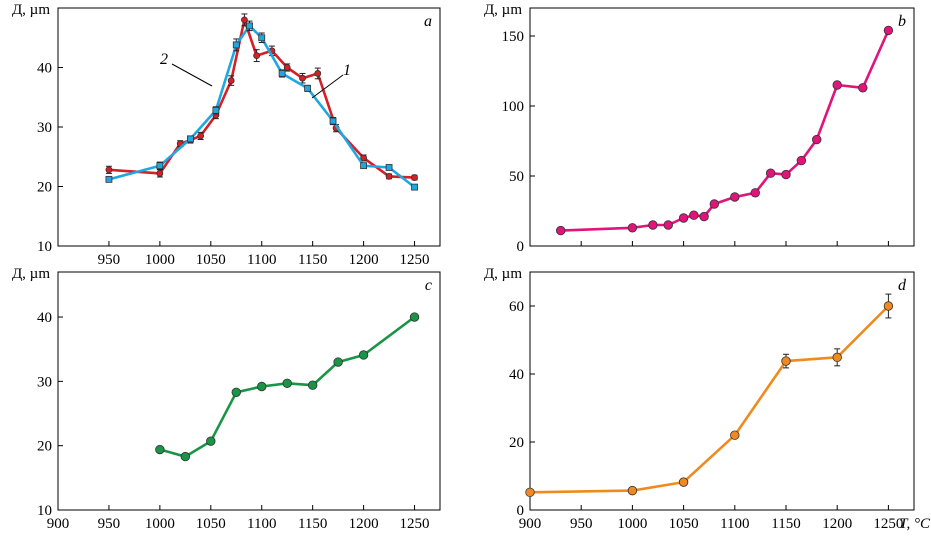  Describe the element at coordinates (428, 285) in the screenshot. I see `panel-letter: c` at that location.